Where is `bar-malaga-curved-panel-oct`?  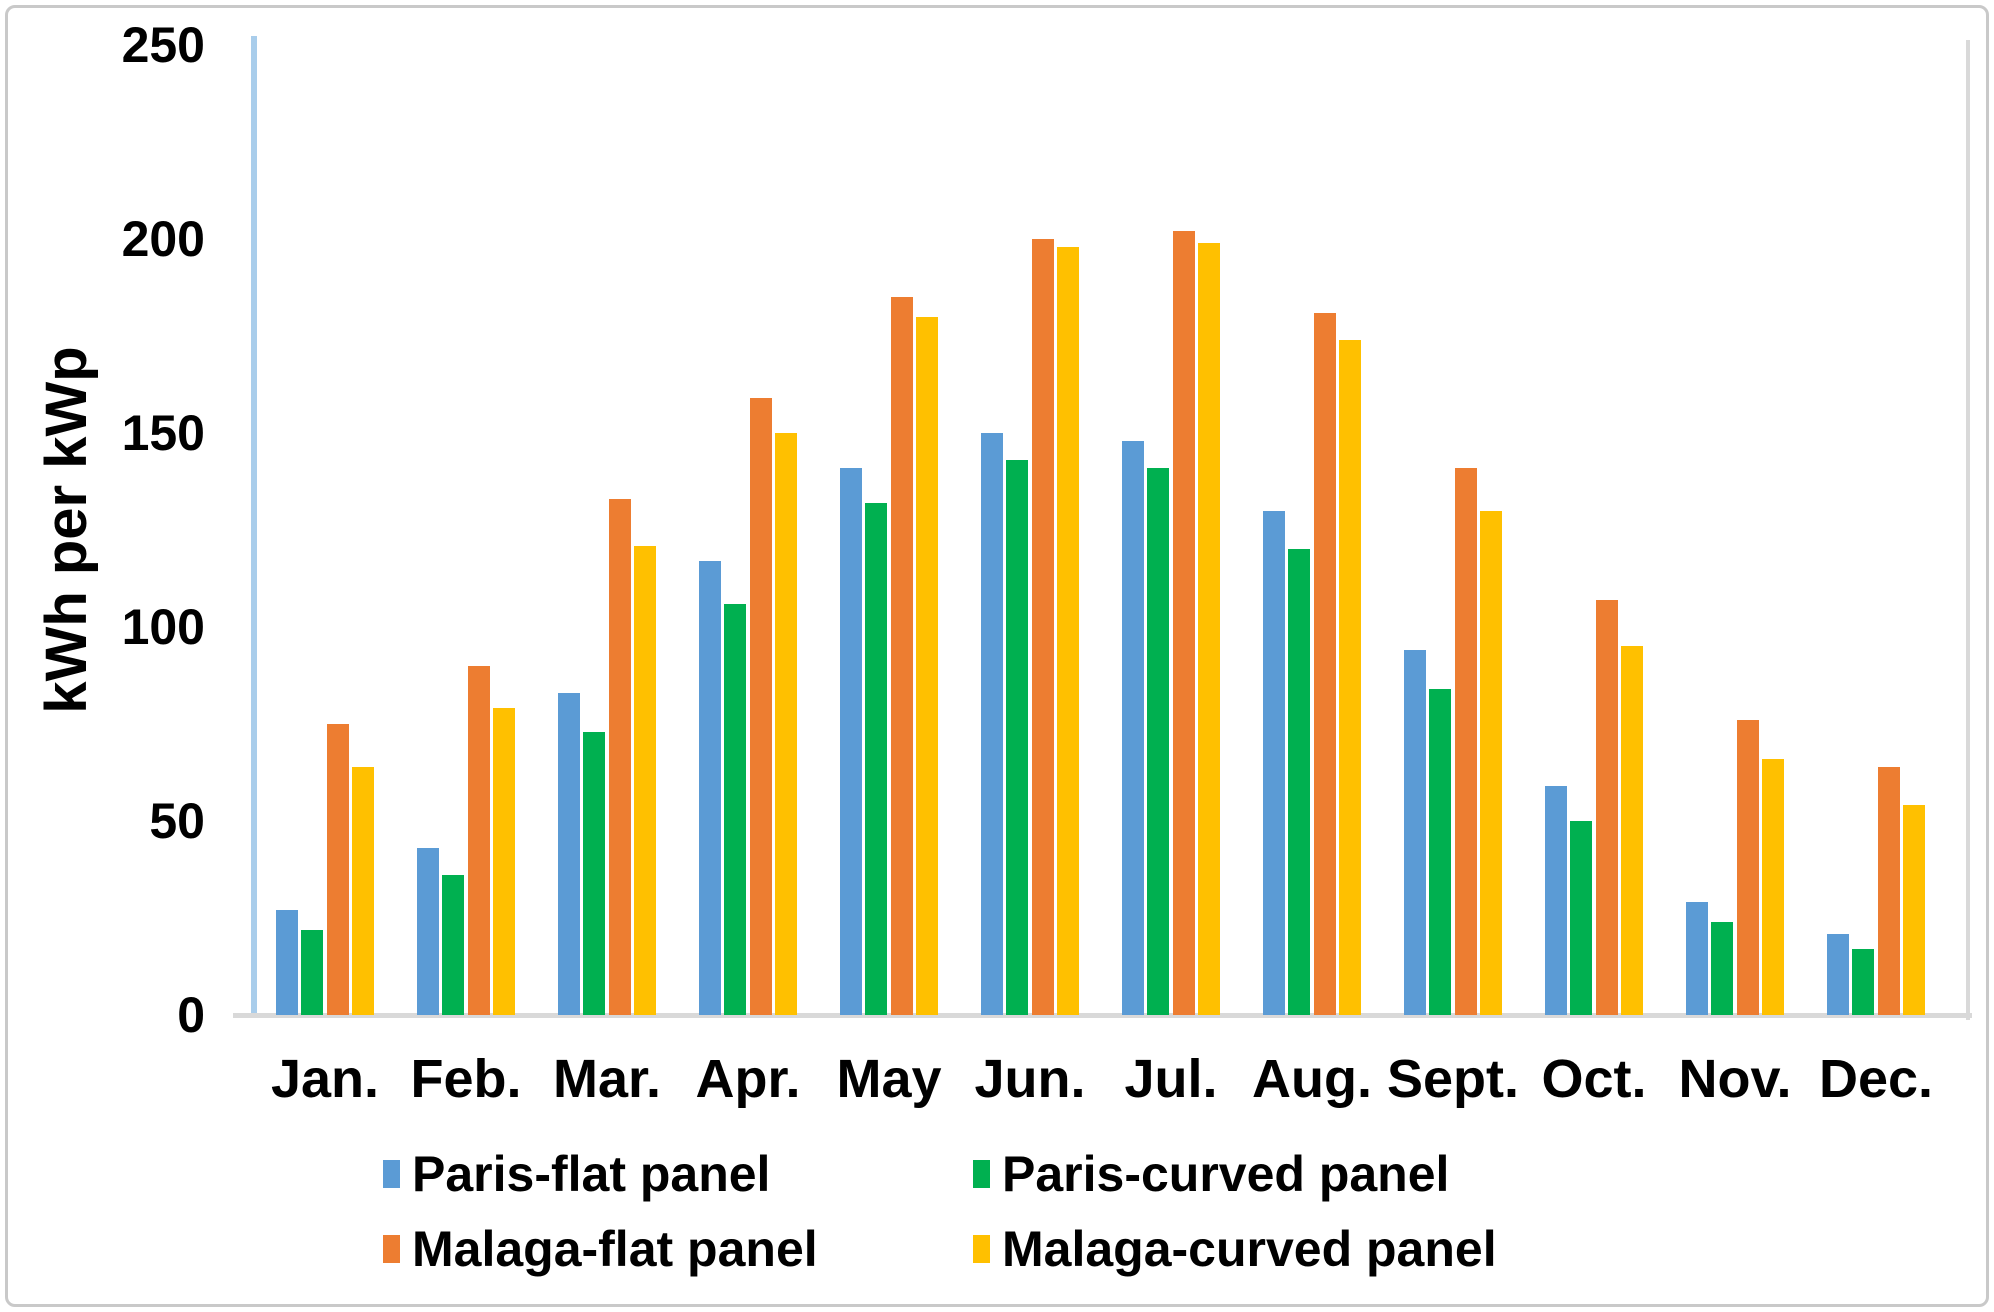
bar-malaga-curved-panel-oct is located at coordinates (1632, 830).